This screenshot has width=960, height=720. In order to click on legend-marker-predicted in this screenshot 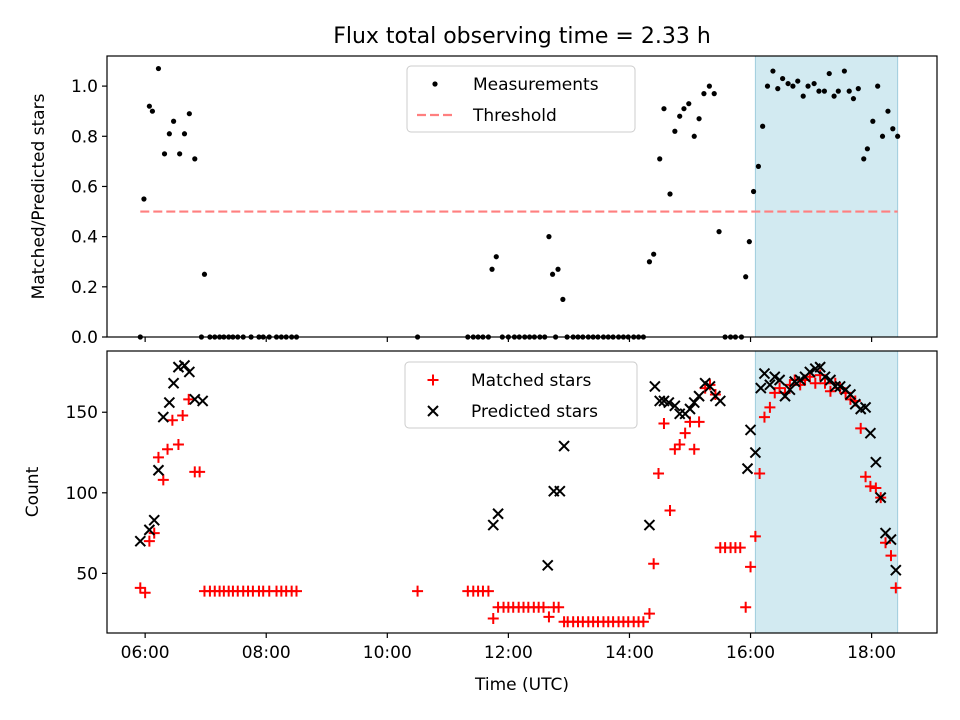, I will do `click(433, 411)`.